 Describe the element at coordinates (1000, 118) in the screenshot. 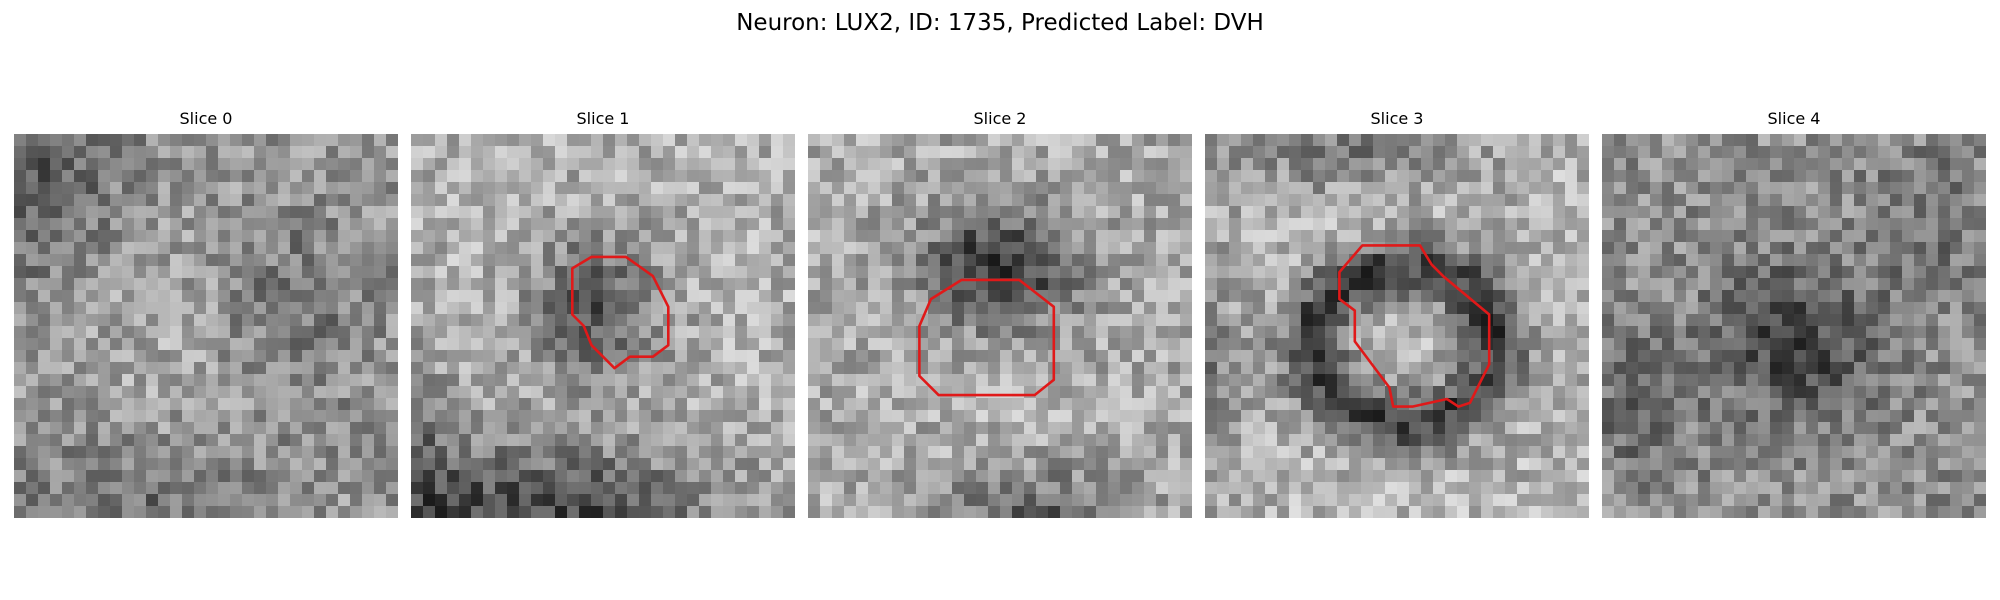

I see `slice-title-2: Slice 2` at that location.